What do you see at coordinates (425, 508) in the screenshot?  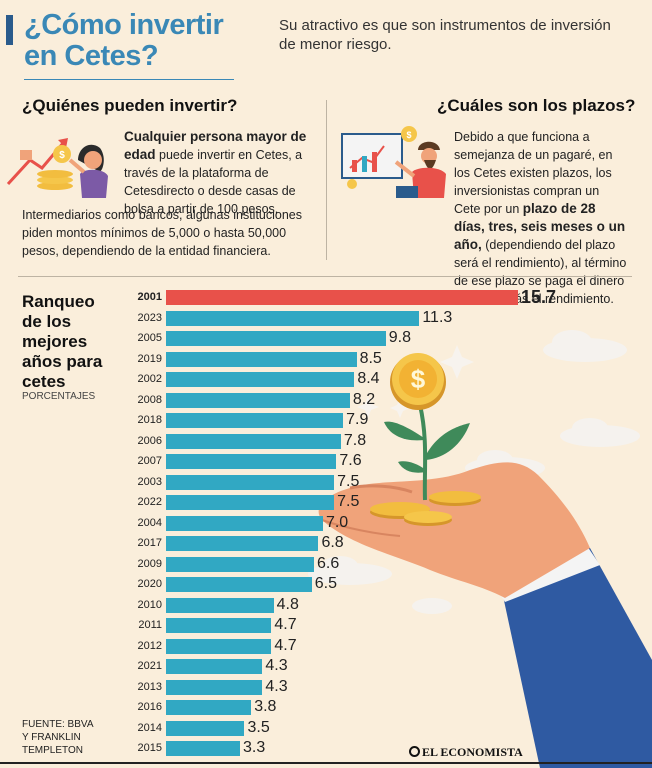 I see `coin-stack-icon` at bounding box center [425, 508].